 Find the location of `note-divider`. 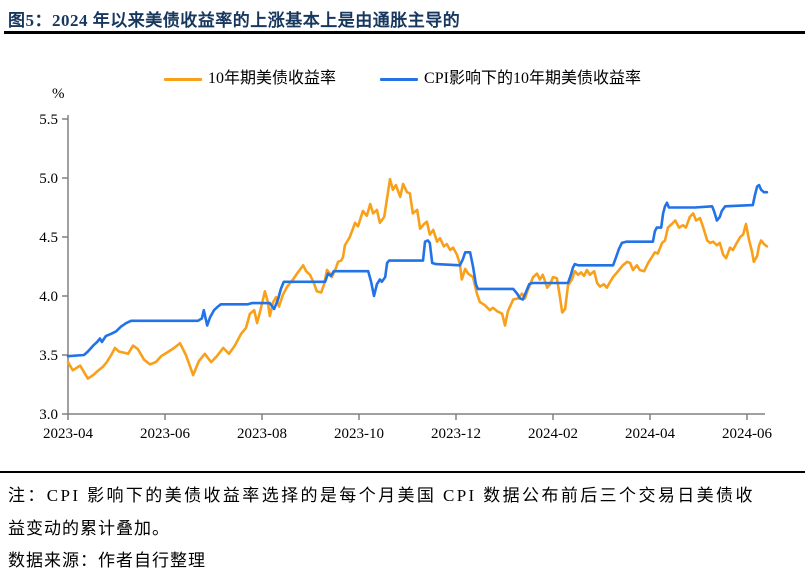

note-divider is located at coordinates (402, 472).